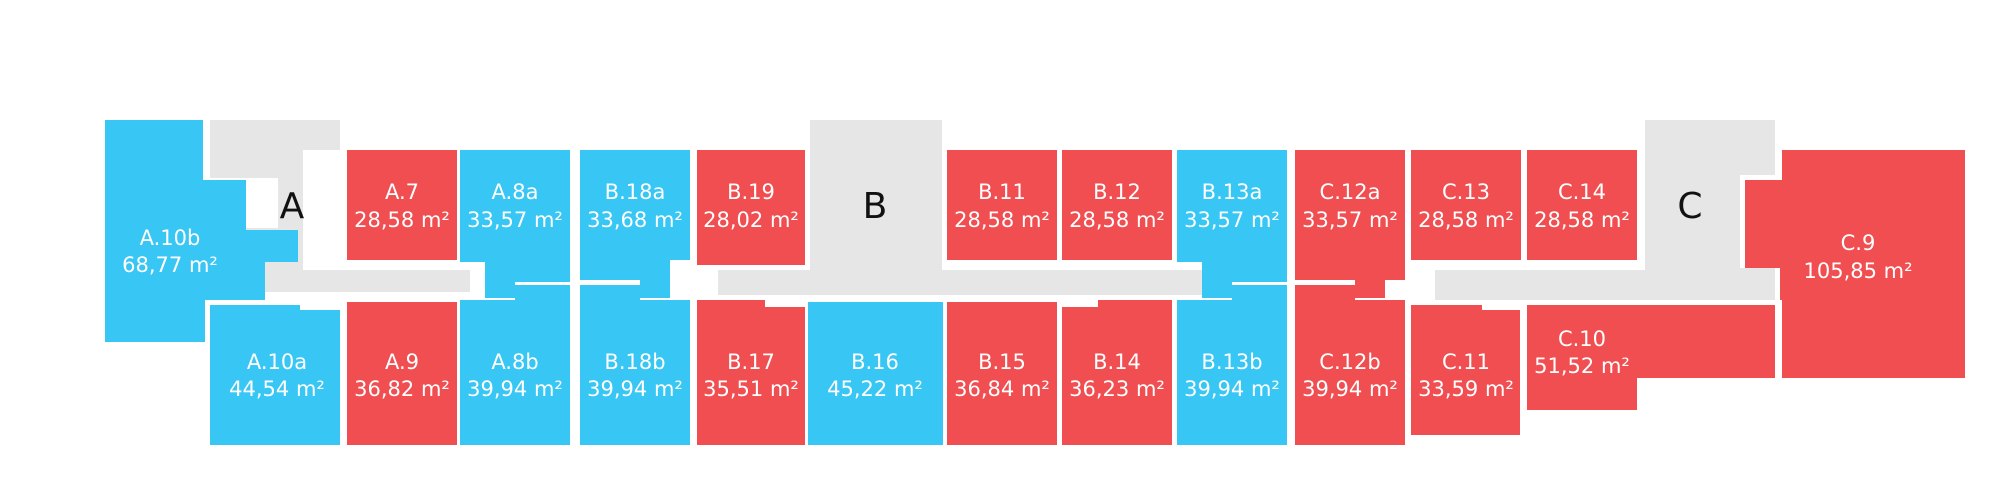  I want to click on unit-b-13a: B.13a 33,57 m², so click(1232, 224).